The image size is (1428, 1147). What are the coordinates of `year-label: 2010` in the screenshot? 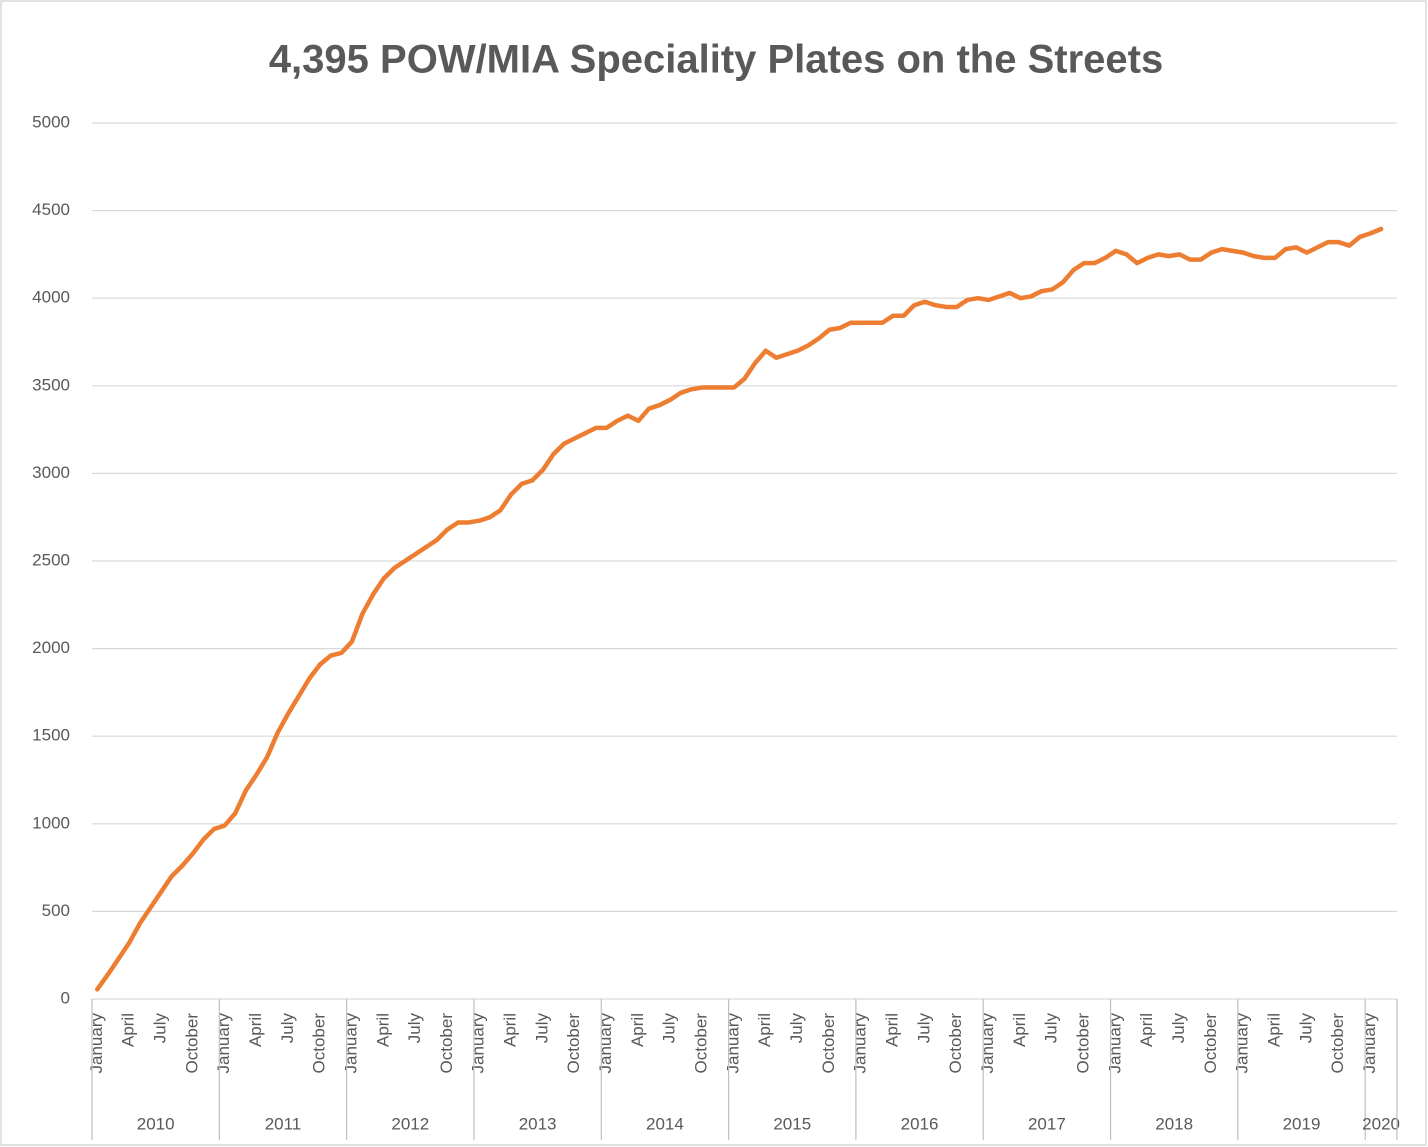 It's located at (156, 1123).